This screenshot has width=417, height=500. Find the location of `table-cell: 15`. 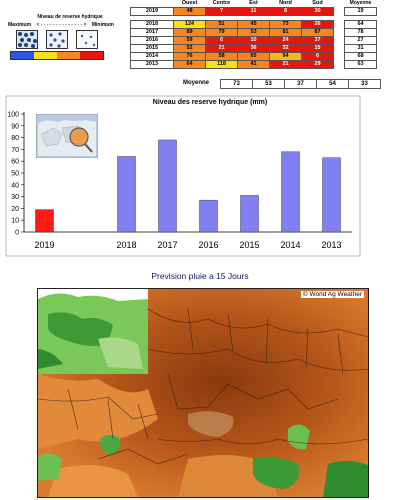

table-cell: 15 is located at coordinates (317, 48).